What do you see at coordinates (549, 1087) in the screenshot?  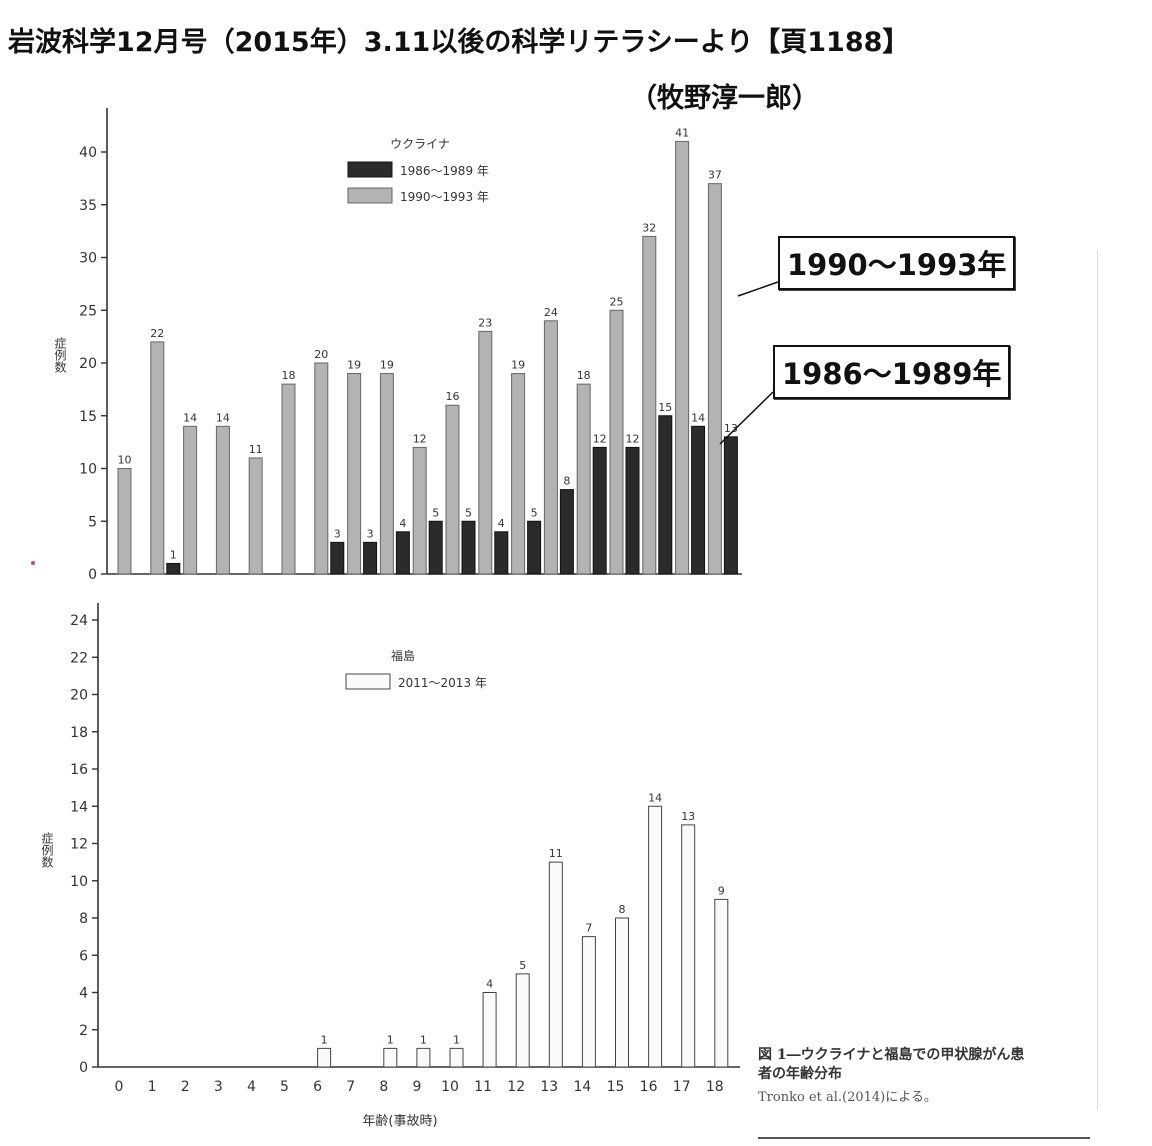 I see `x-tick-label: 13` at bounding box center [549, 1087].